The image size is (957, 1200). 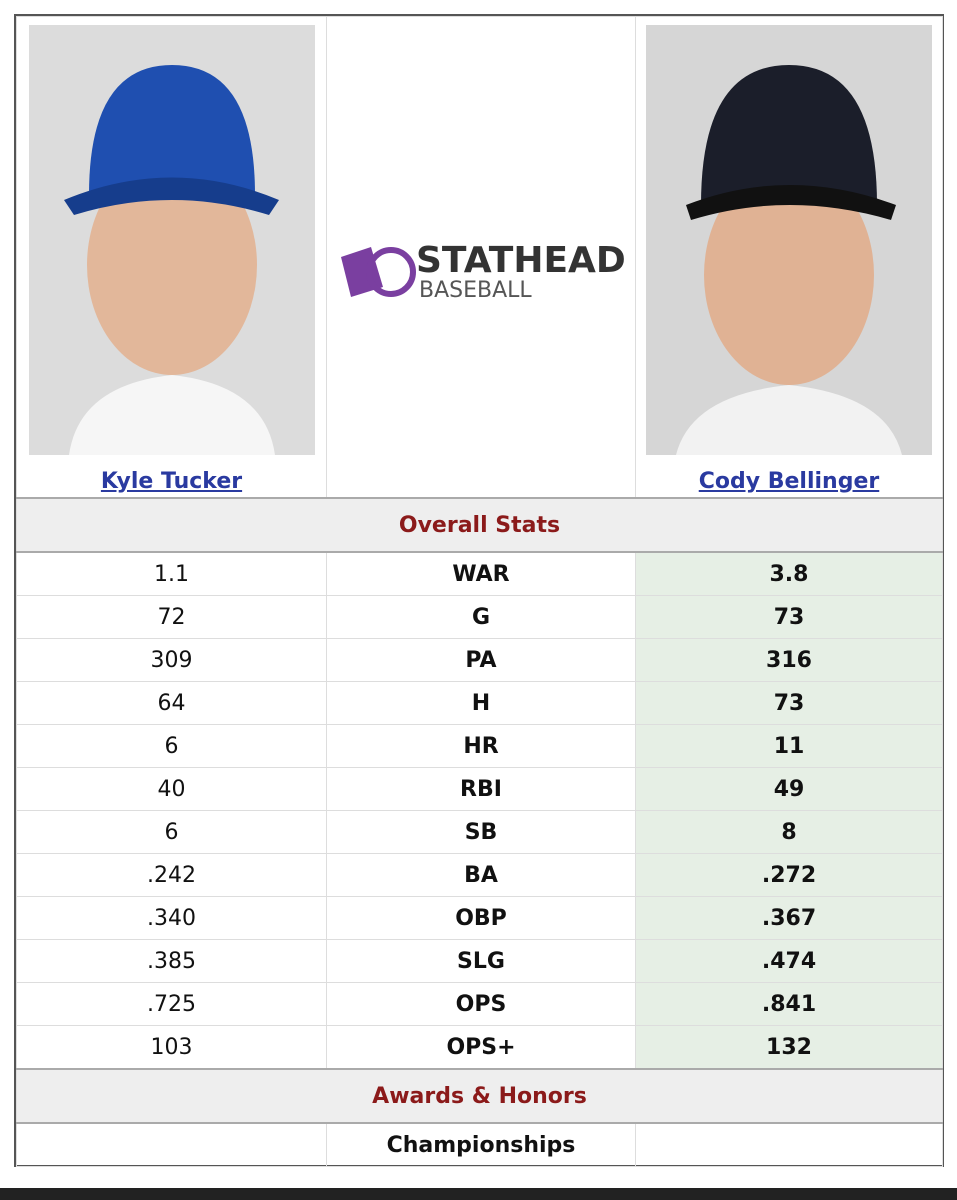 I want to click on logo-cell: STATHEAD BASEBALL, so click(x=481, y=257).